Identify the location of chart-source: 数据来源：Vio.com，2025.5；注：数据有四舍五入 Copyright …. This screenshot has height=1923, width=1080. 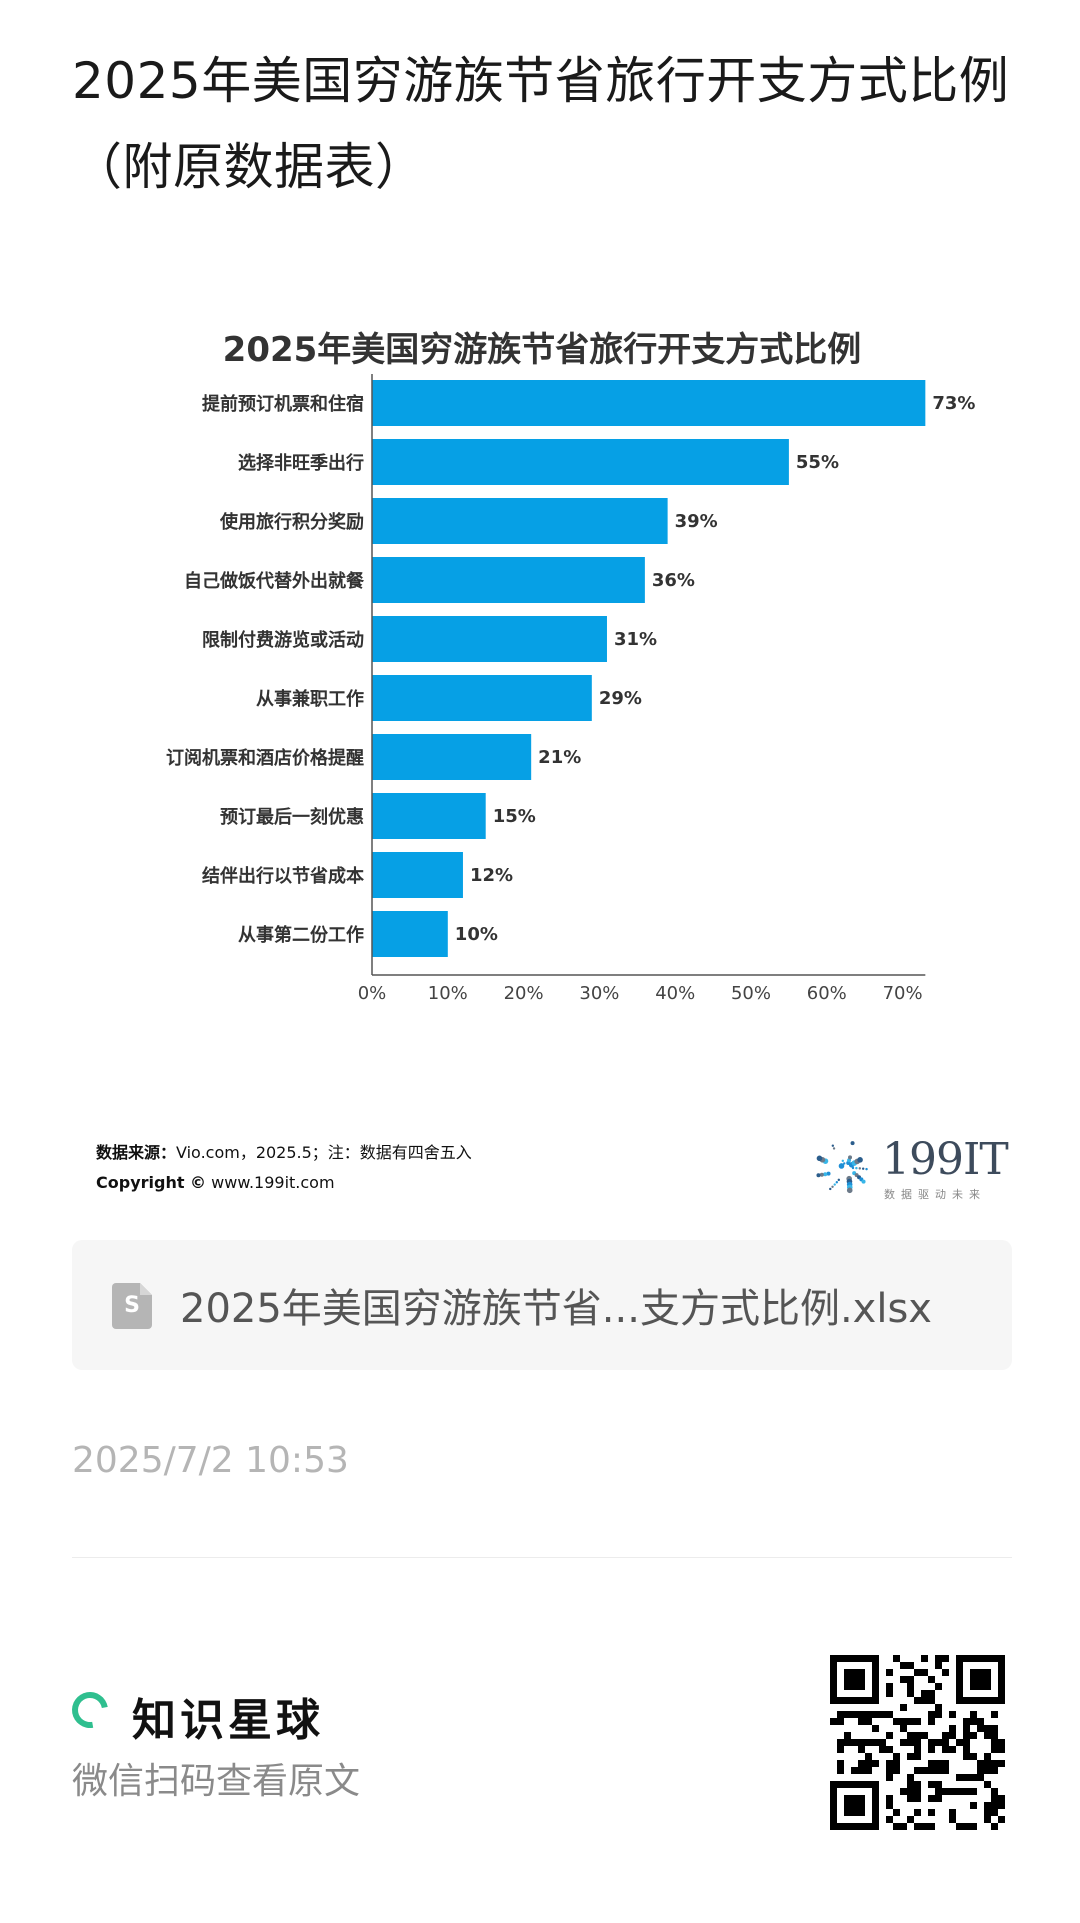
(284, 1168).